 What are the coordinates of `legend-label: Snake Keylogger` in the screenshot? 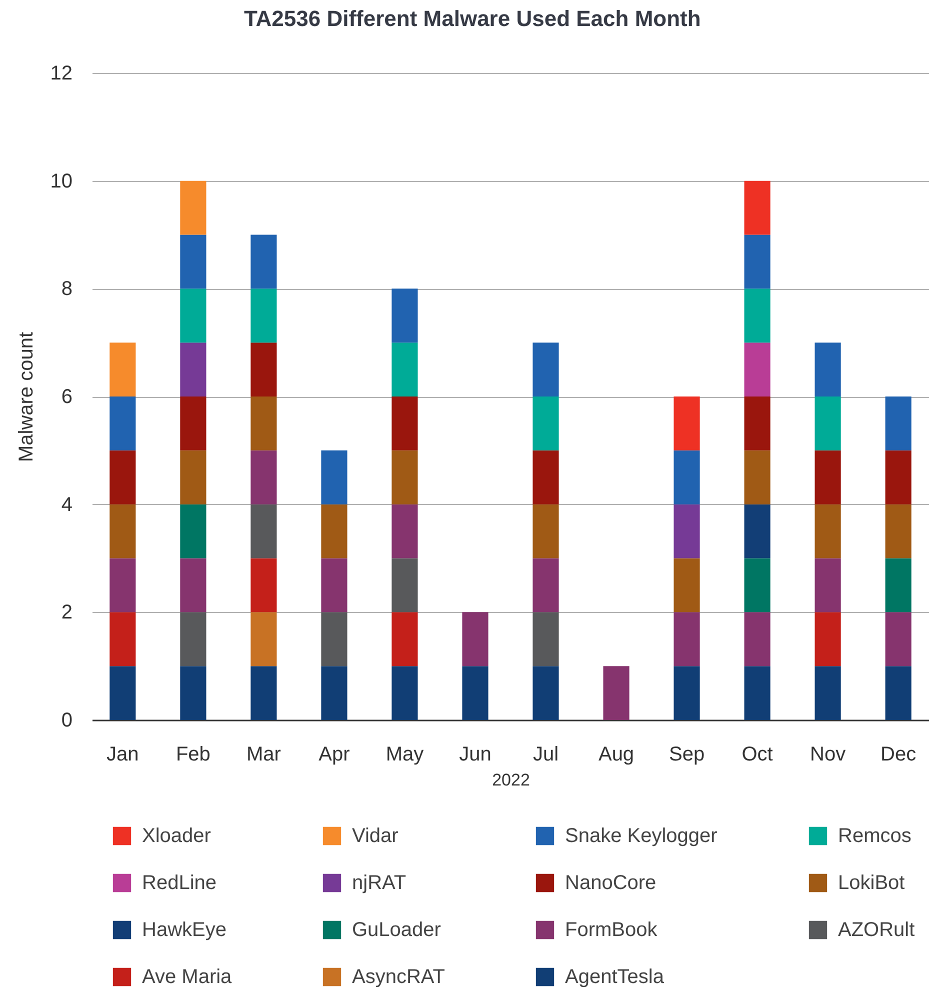 It's located at (641, 836).